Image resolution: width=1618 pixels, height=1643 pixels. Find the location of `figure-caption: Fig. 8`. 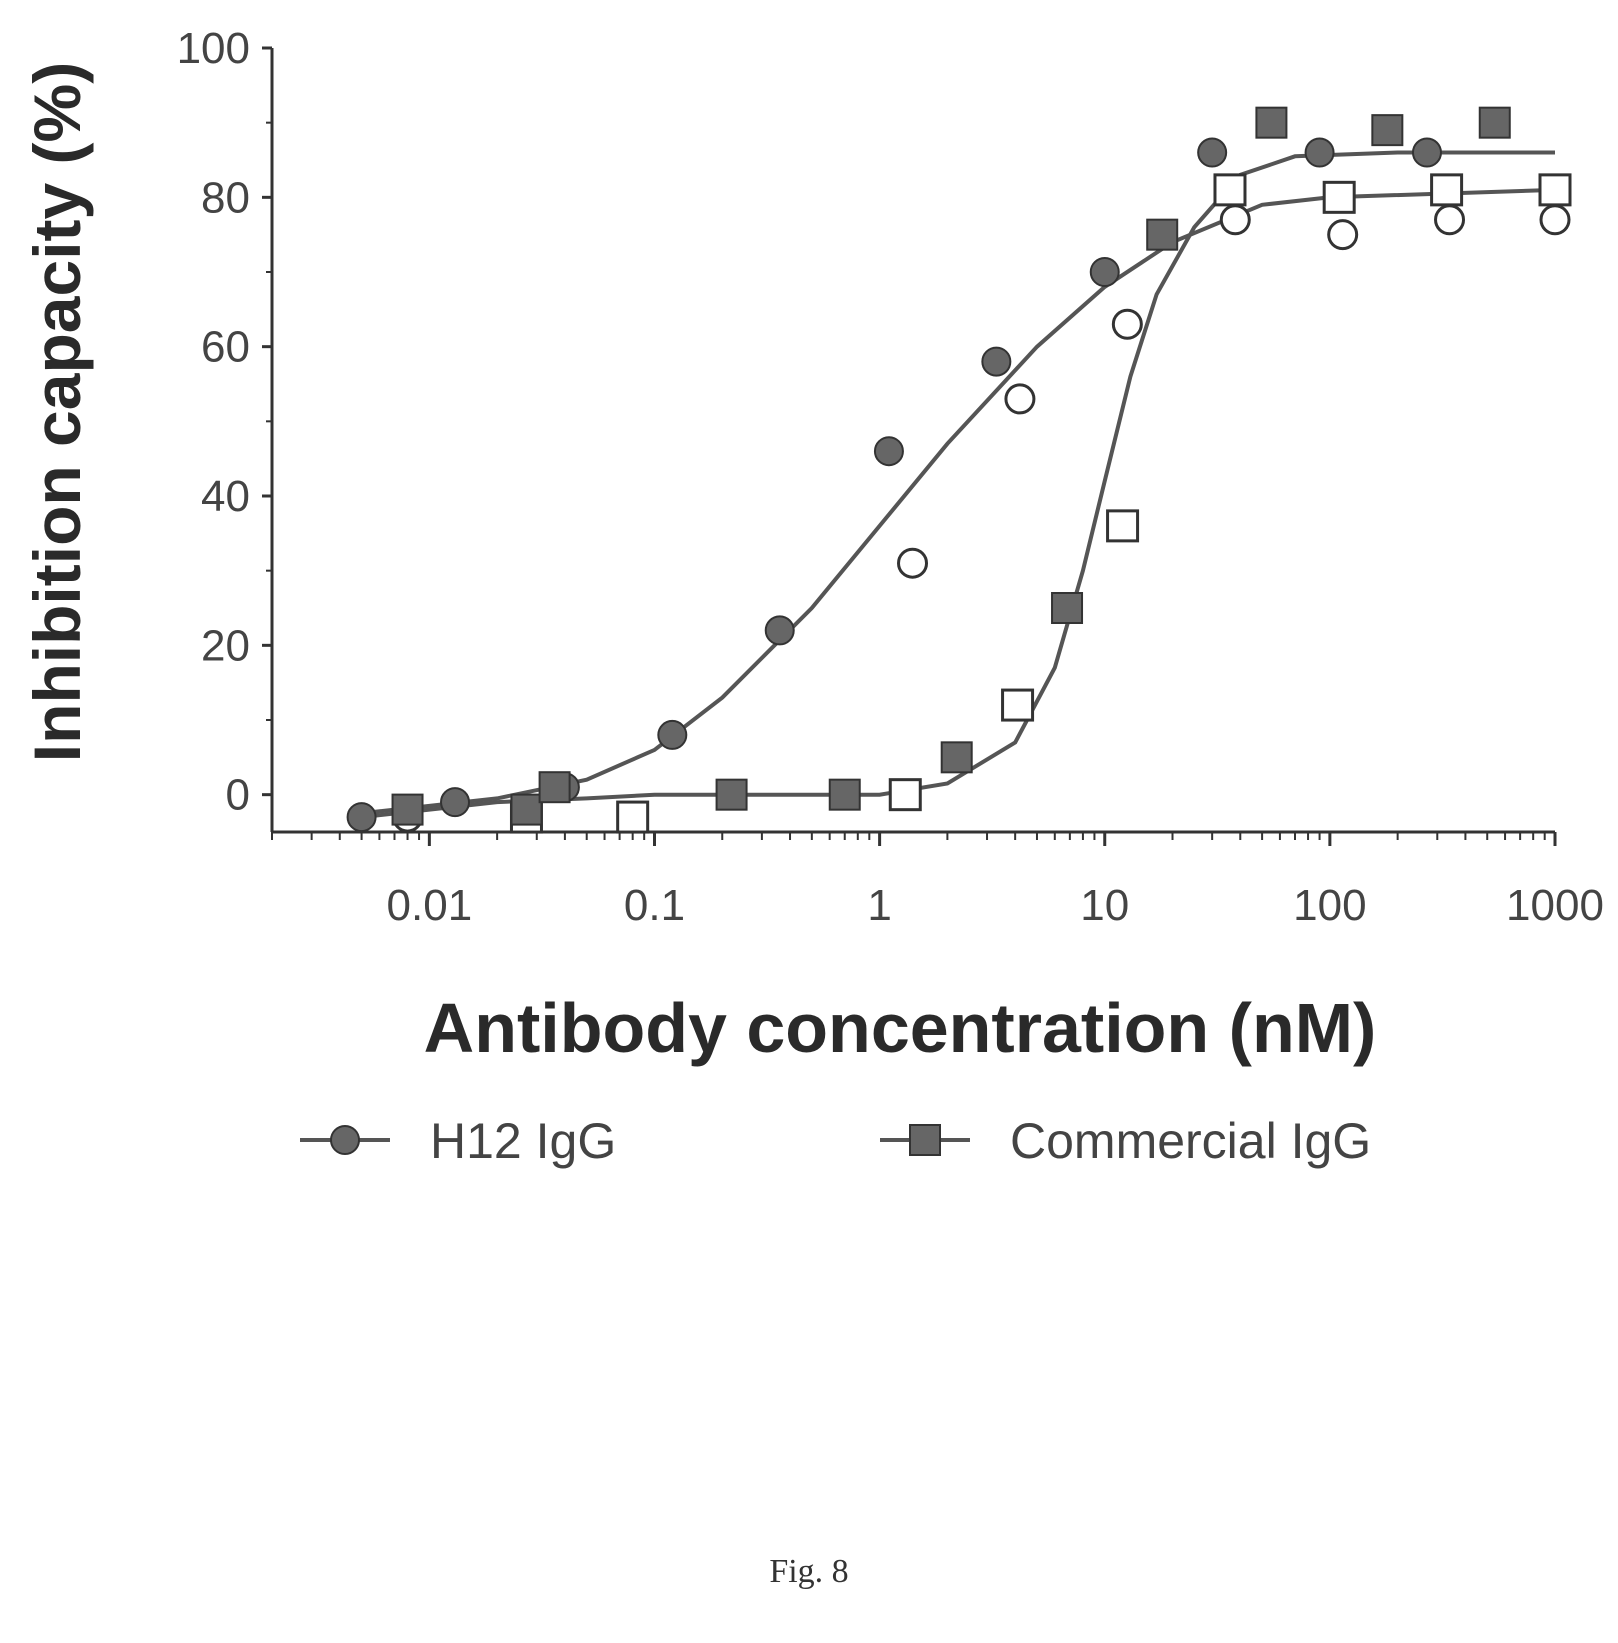

figure-caption: Fig. 8 is located at coordinates (809, 1571).